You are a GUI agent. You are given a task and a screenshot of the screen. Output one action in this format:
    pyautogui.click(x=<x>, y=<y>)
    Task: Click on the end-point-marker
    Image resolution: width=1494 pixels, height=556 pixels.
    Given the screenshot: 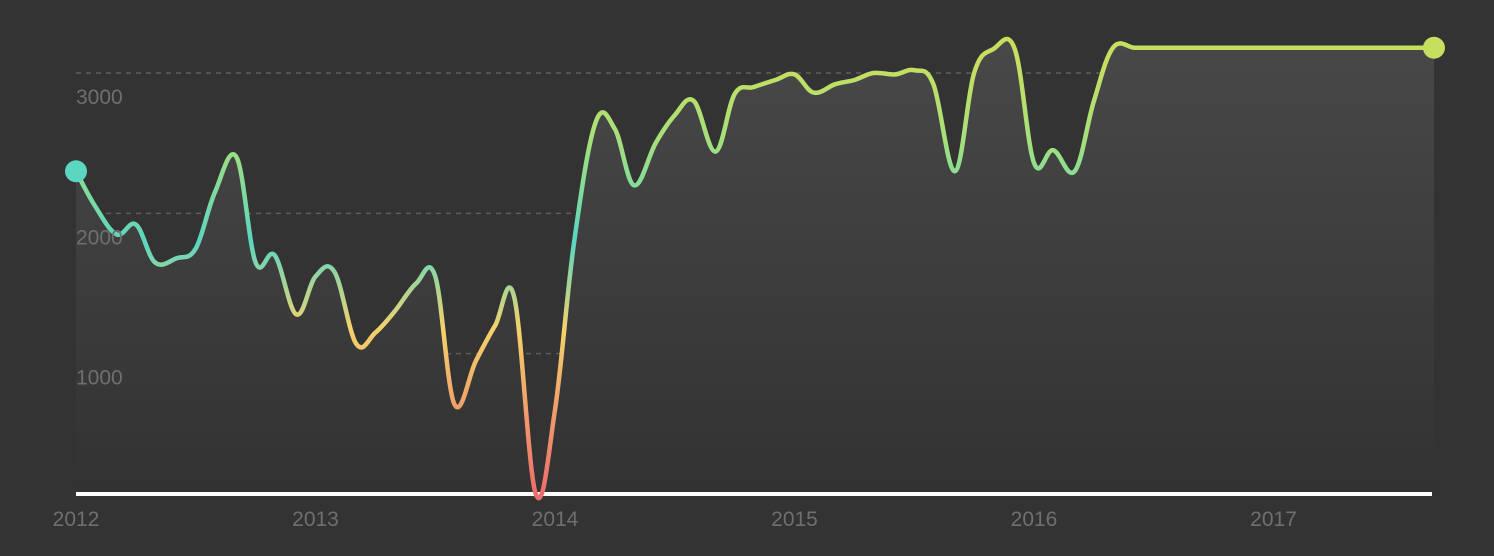 What is the action you would take?
    pyautogui.click(x=1433, y=47)
    